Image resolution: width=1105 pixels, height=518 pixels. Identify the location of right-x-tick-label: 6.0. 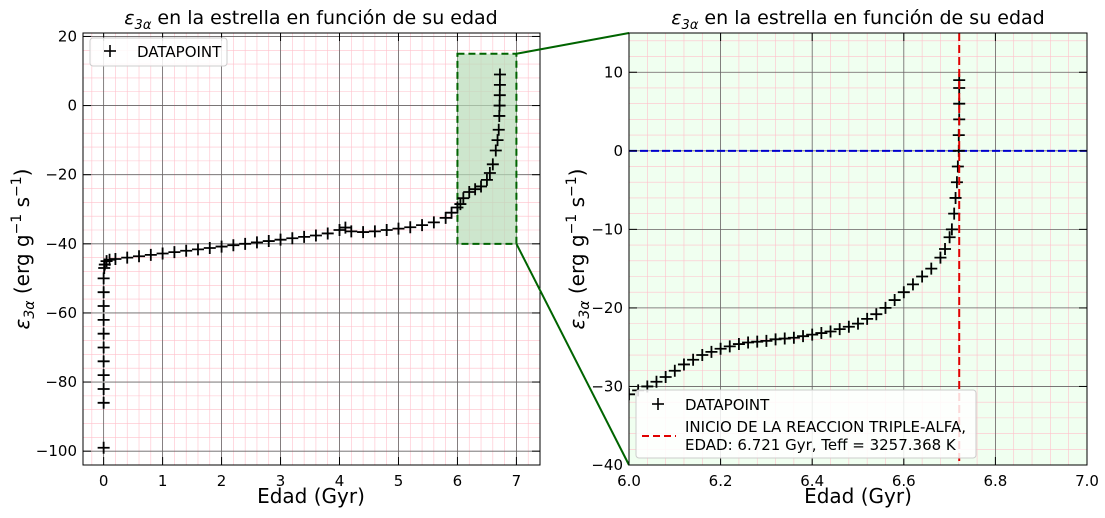
(629, 481).